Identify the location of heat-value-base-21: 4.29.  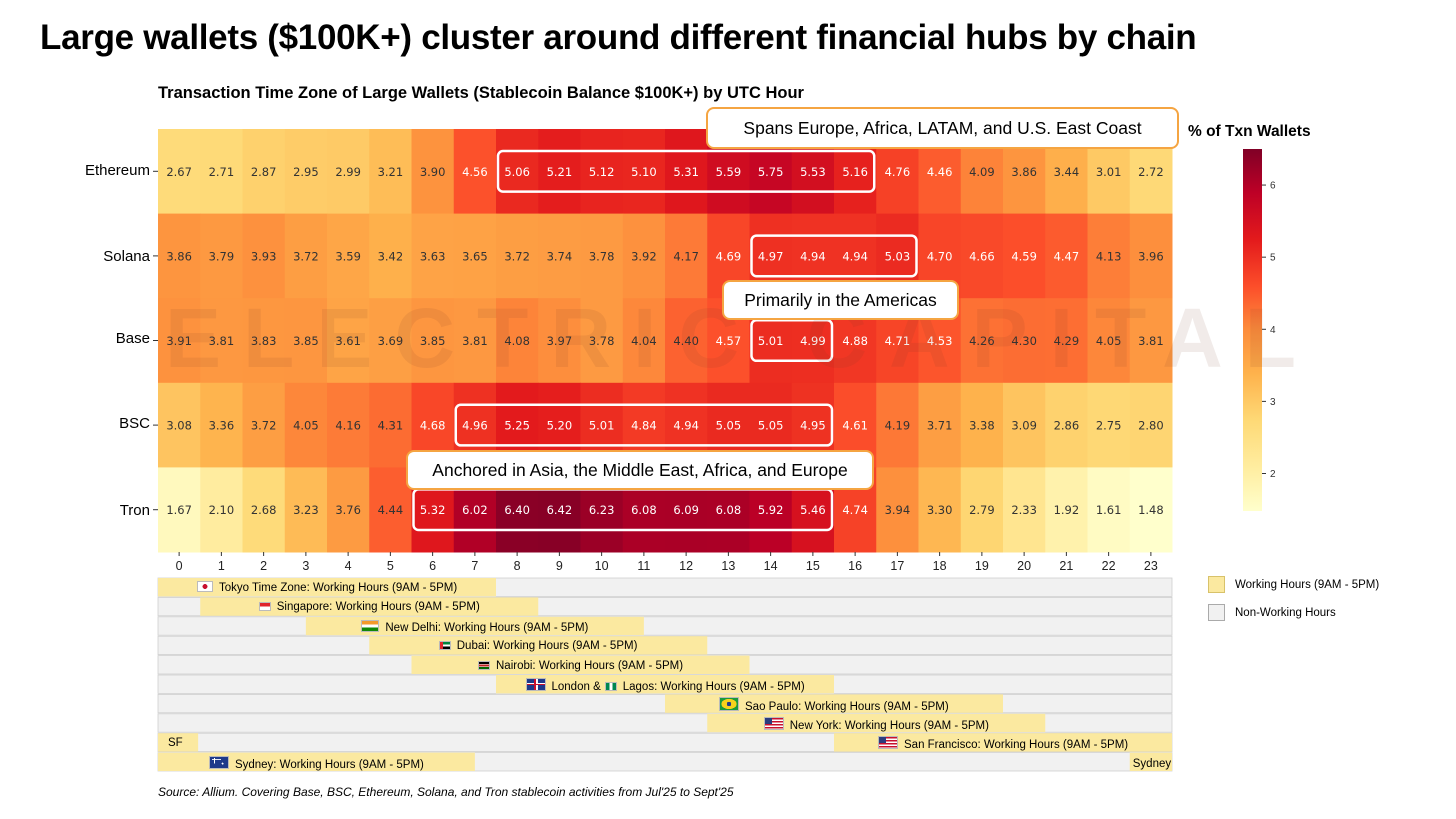
(1067, 341).